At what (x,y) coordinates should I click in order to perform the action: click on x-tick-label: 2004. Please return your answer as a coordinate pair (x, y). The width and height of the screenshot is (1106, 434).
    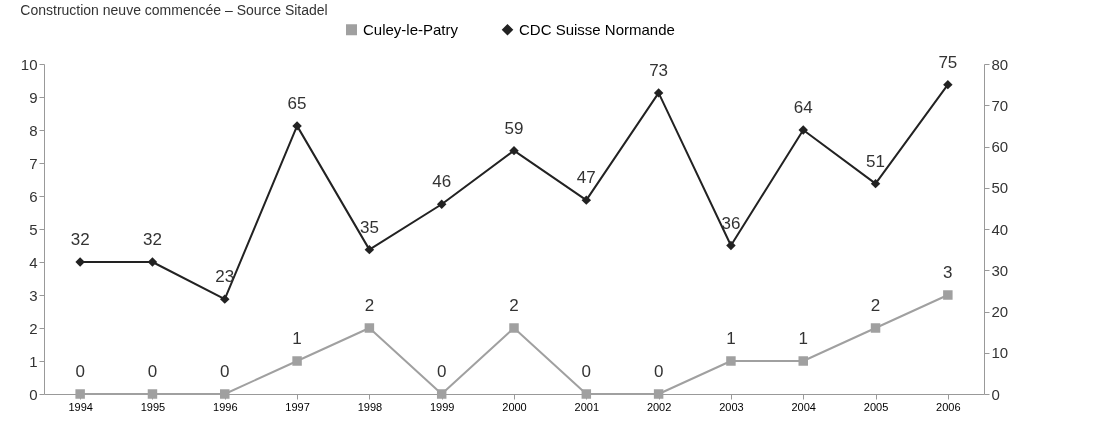
    Looking at the image, I should click on (803, 406).